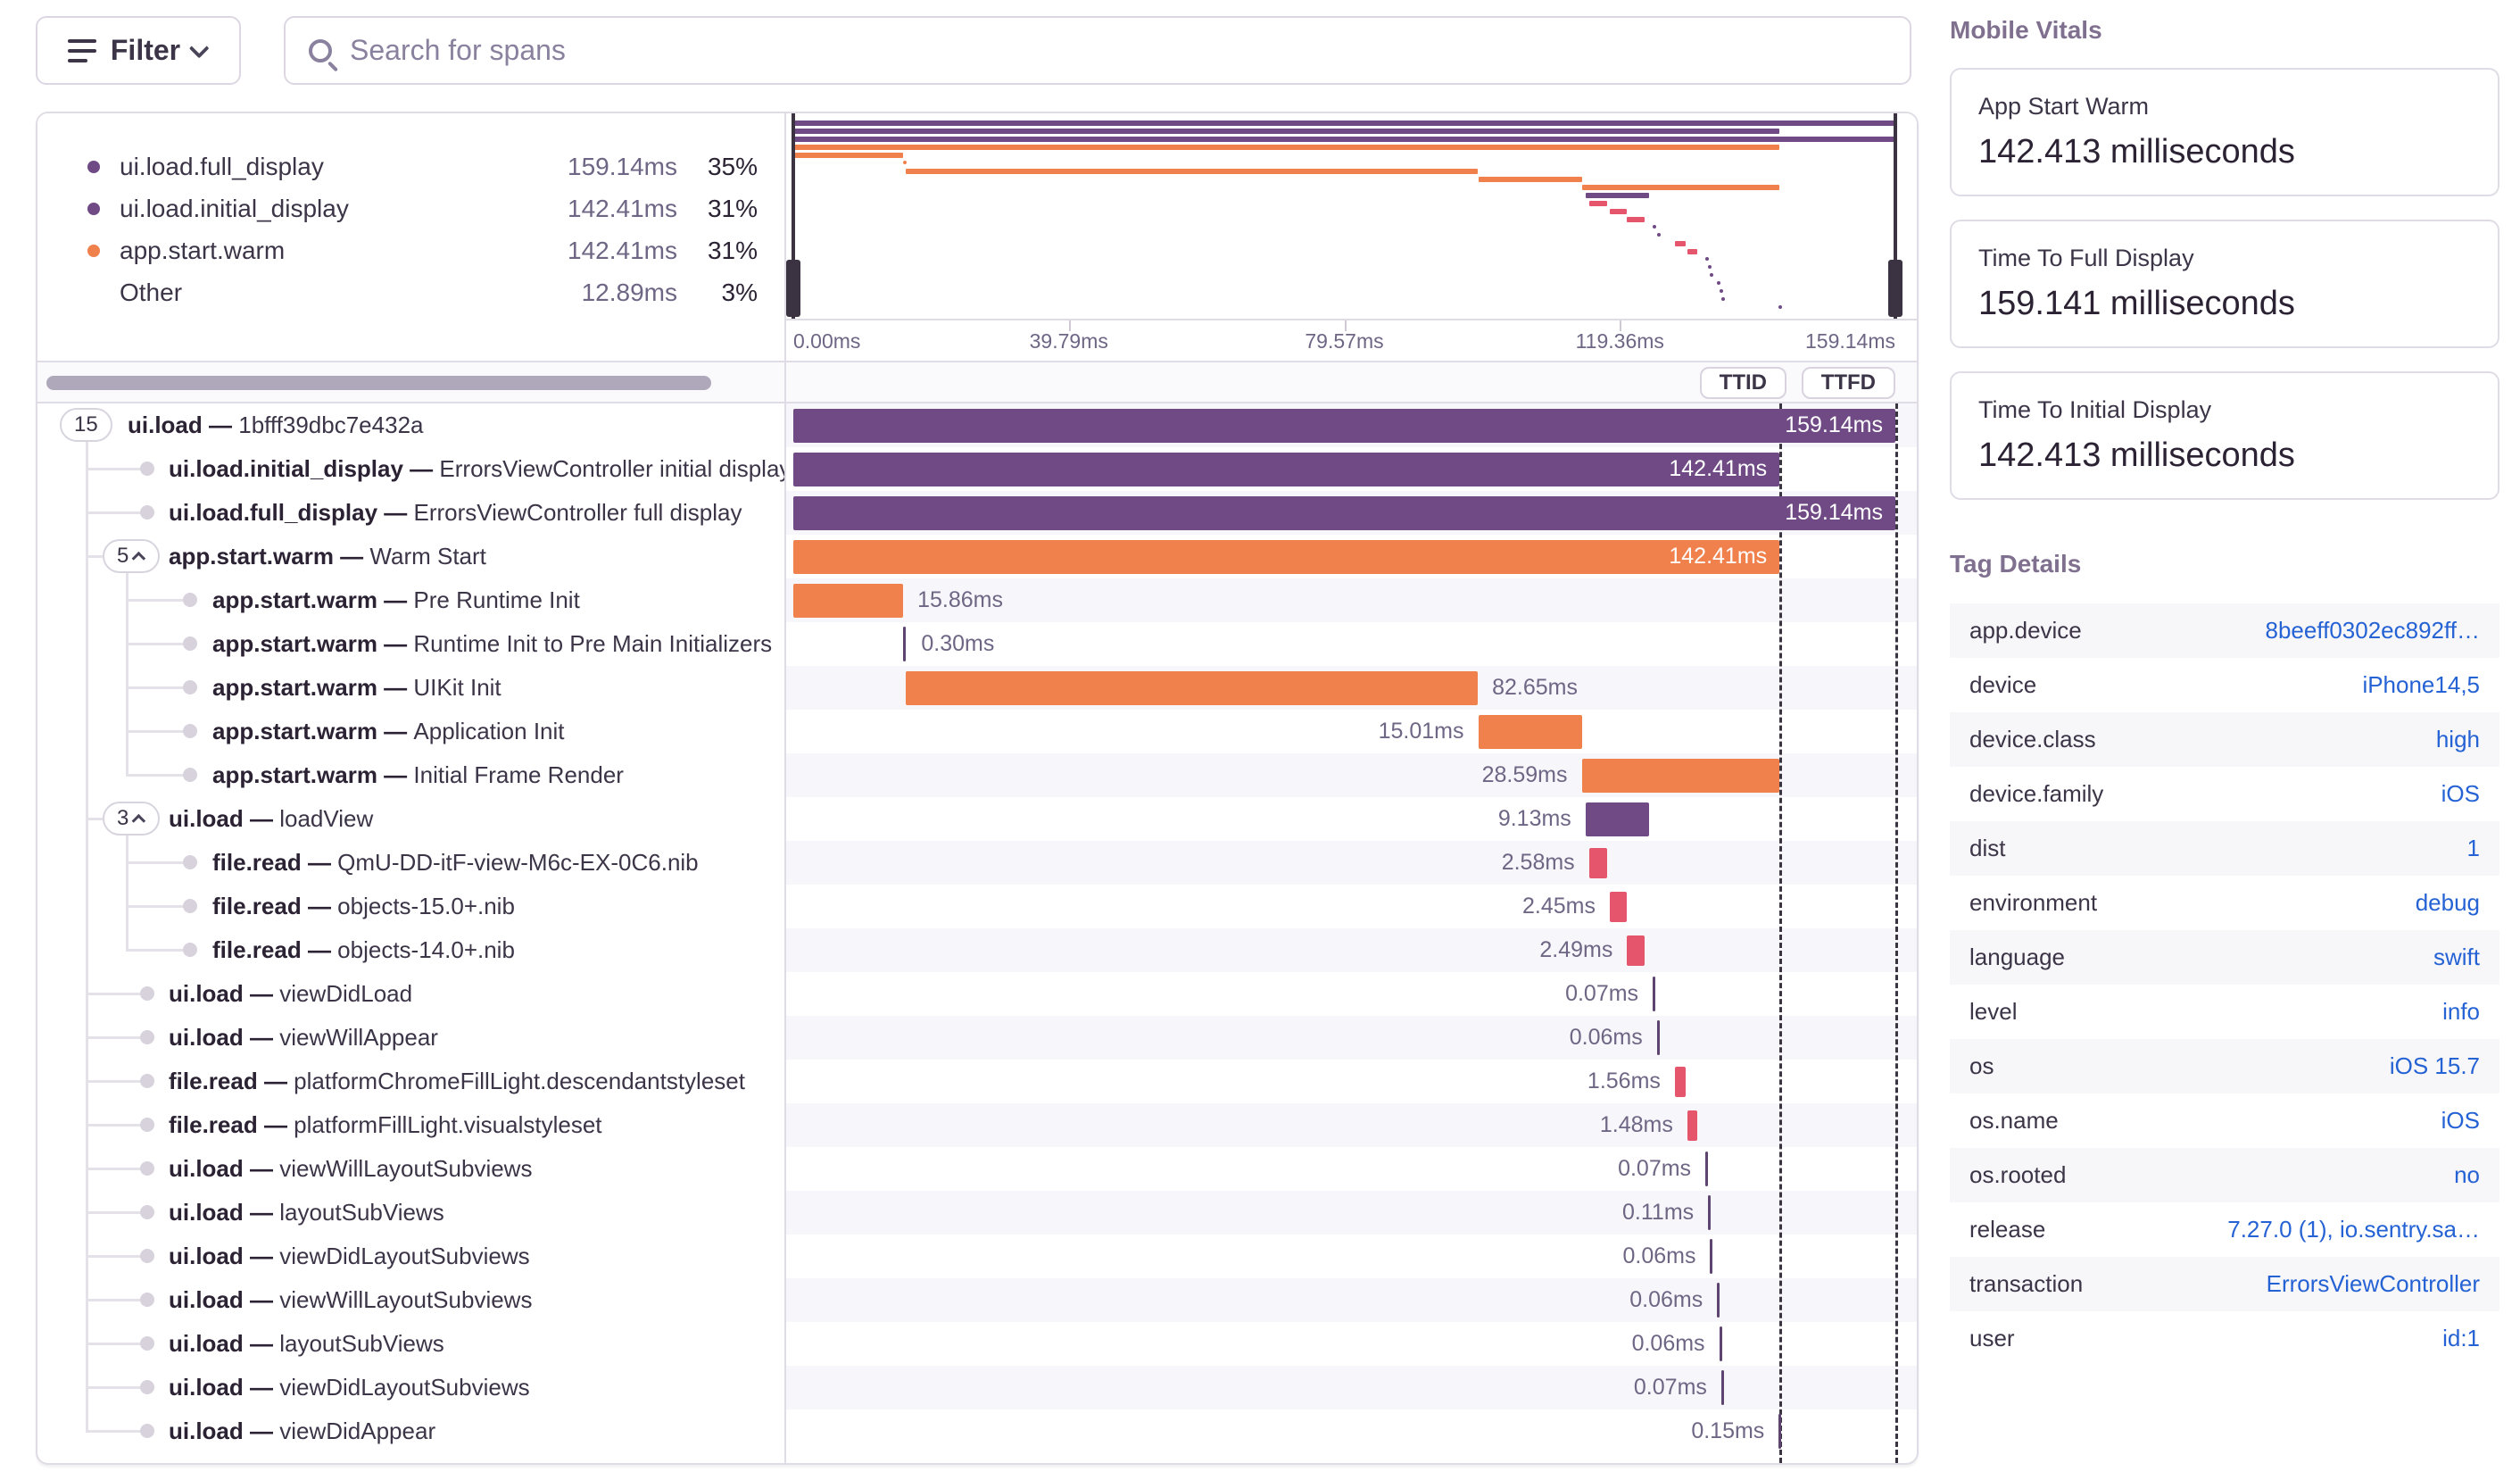  Describe the element at coordinates (2456, 957) in the screenshot. I see `tag-value: swift` at that location.